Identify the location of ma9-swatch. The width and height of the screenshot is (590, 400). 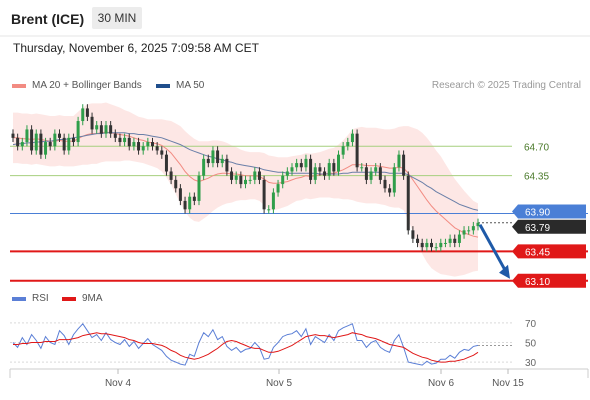
(69, 298).